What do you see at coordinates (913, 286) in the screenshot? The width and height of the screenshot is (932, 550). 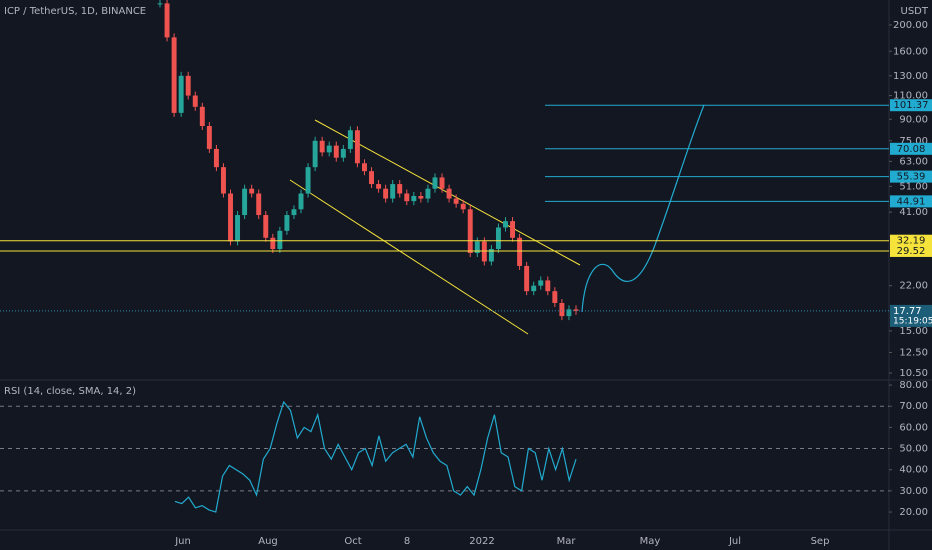 I see `y-tick-label: 22.00` at bounding box center [913, 286].